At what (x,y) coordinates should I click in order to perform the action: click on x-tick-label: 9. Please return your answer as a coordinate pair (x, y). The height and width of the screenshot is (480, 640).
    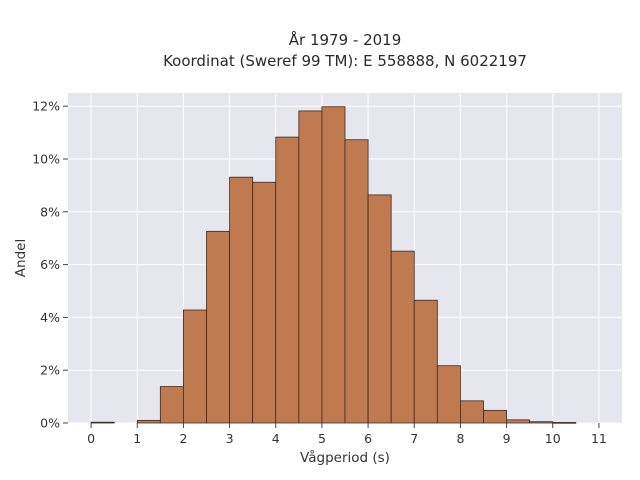
    Looking at the image, I should click on (507, 438).